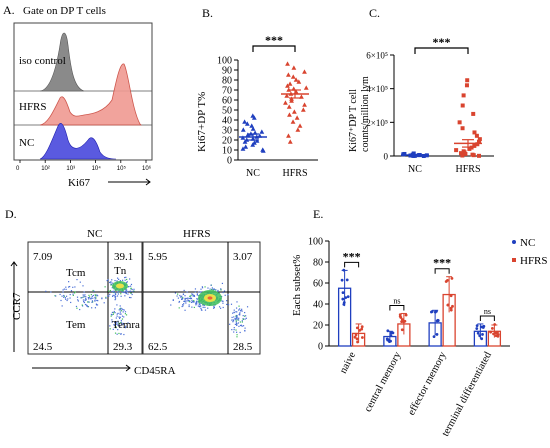  What do you see at coordinates (274, 40) in the screenshot?
I see `significance-stars: ***` at bounding box center [274, 40].